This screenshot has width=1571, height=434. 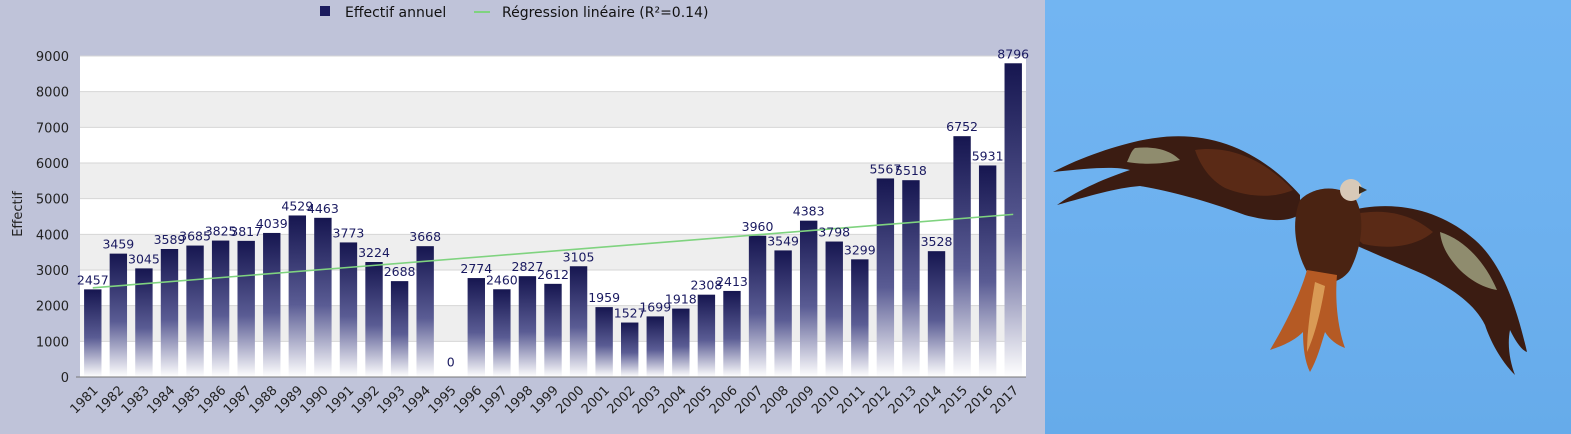 I want to click on x-tick-label: 2003, so click(x=647, y=400).